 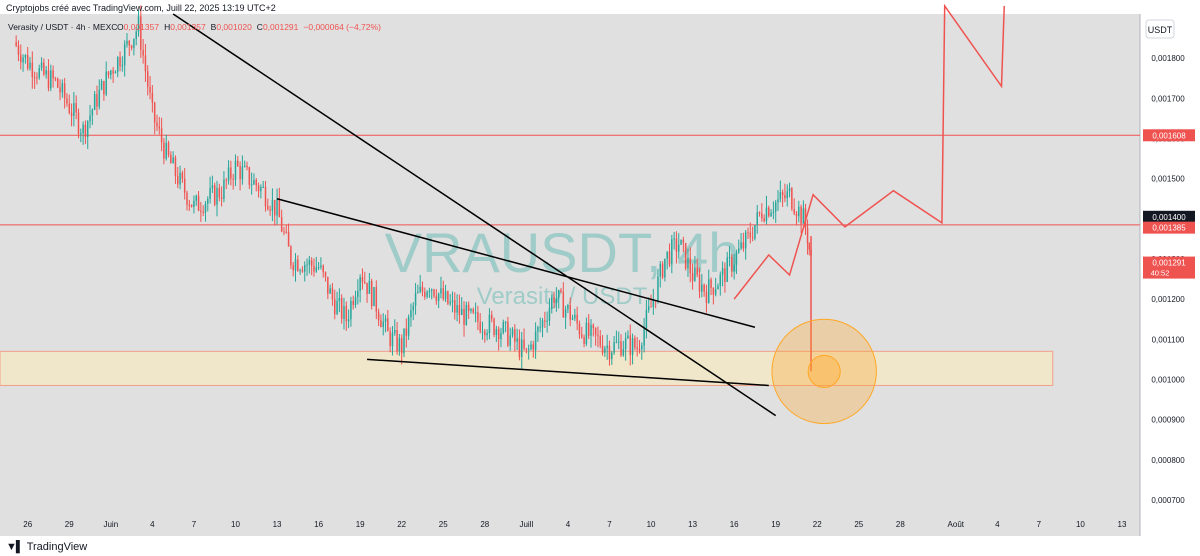 What do you see at coordinates (62, 27) in the screenshot?
I see `legend-symbol: Verasity / USDT · 4h · MEXC` at bounding box center [62, 27].